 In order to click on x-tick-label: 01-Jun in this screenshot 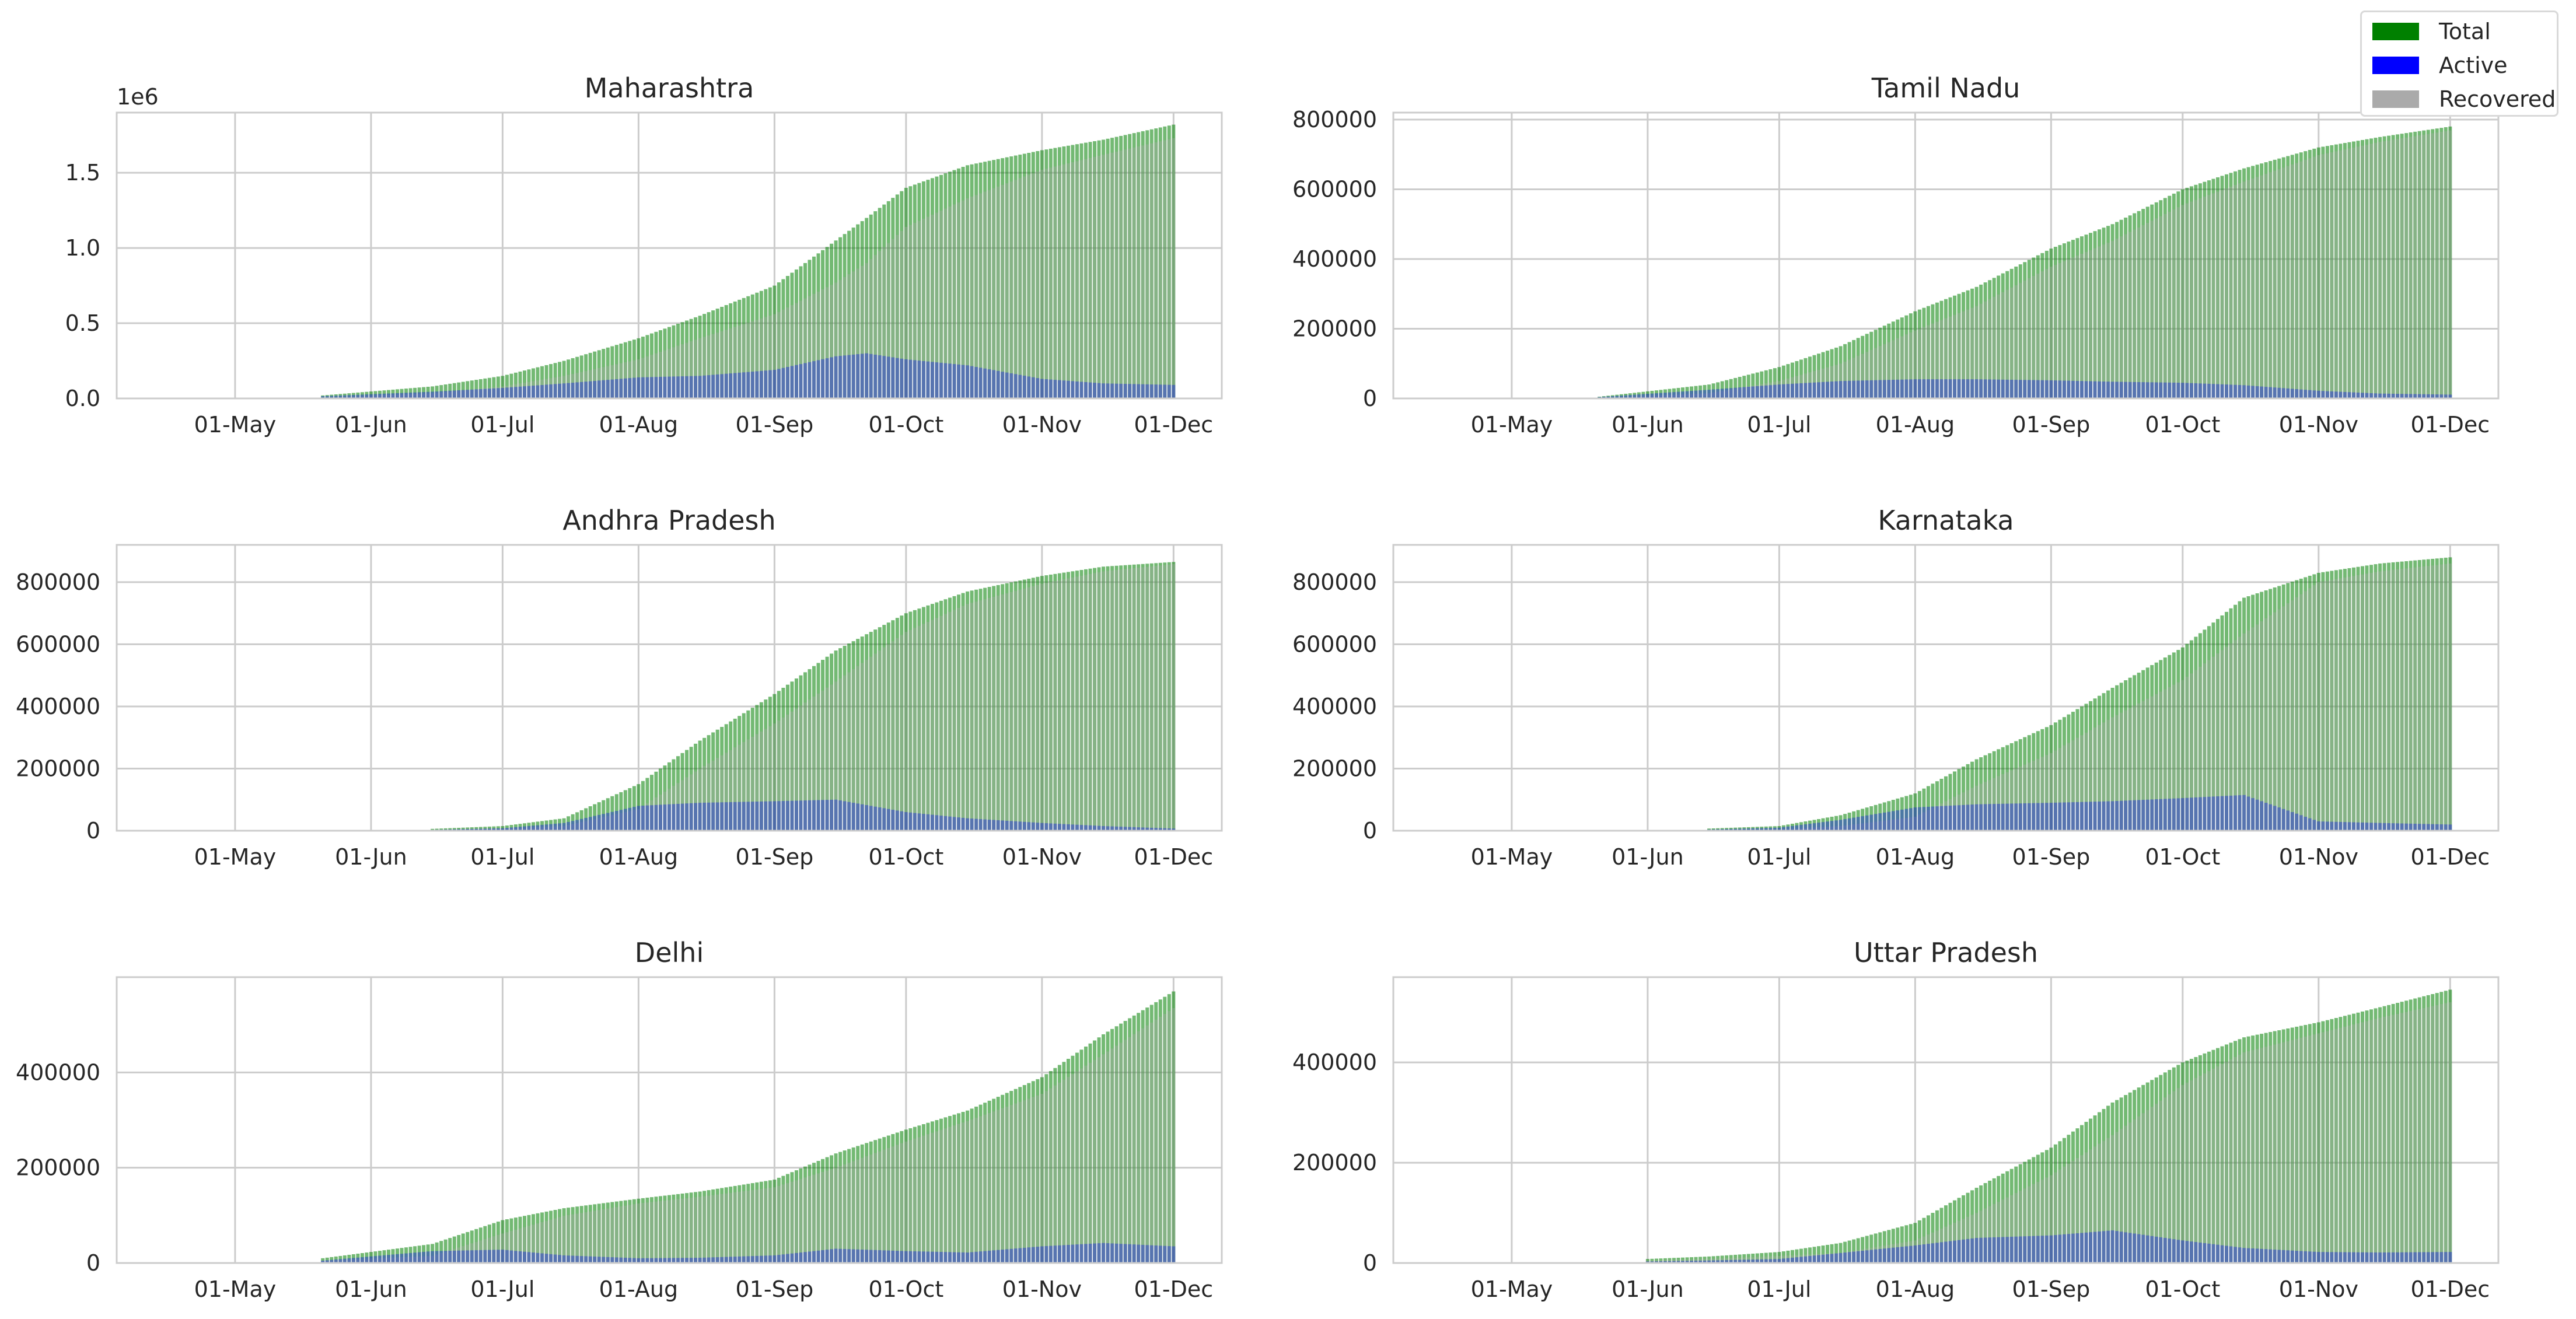, I will do `click(1648, 1289)`.